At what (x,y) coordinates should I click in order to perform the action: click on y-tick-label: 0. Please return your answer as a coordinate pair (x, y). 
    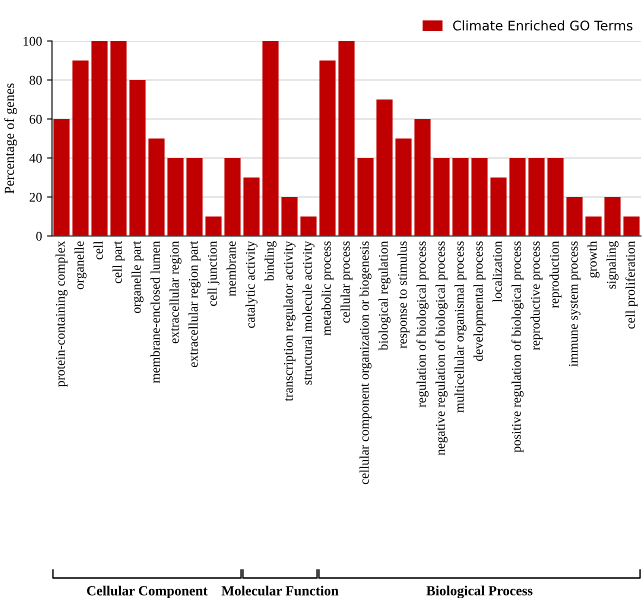
    Looking at the image, I should click on (39, 236).